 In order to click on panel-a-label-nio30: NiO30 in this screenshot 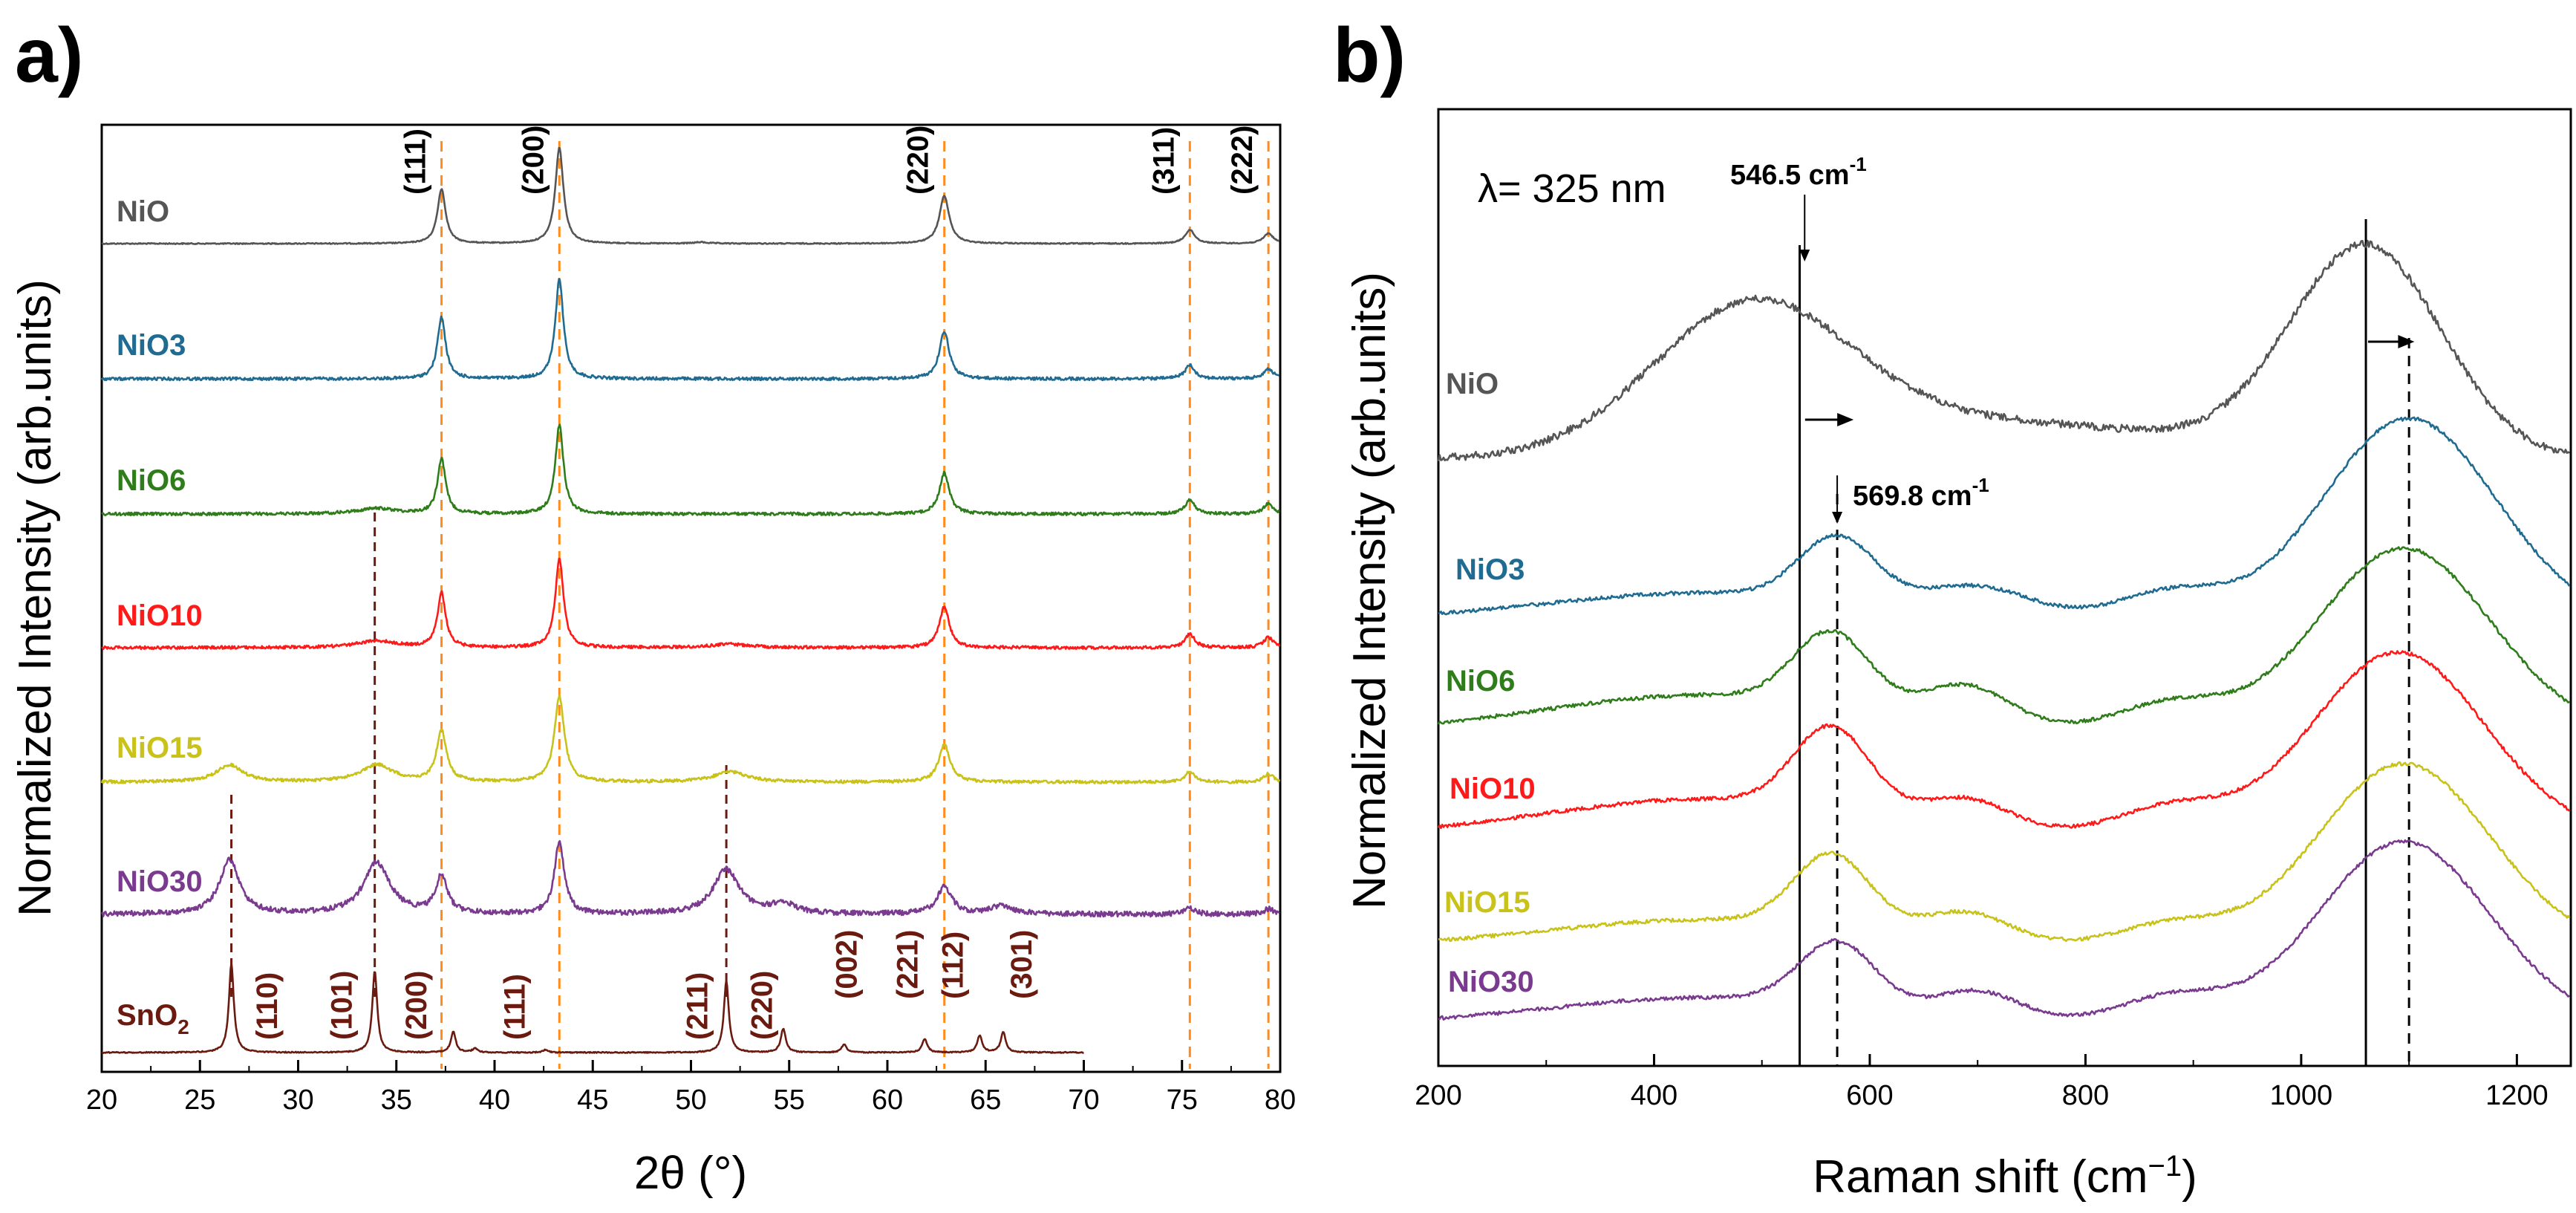, I will do `click(160, 882)`.